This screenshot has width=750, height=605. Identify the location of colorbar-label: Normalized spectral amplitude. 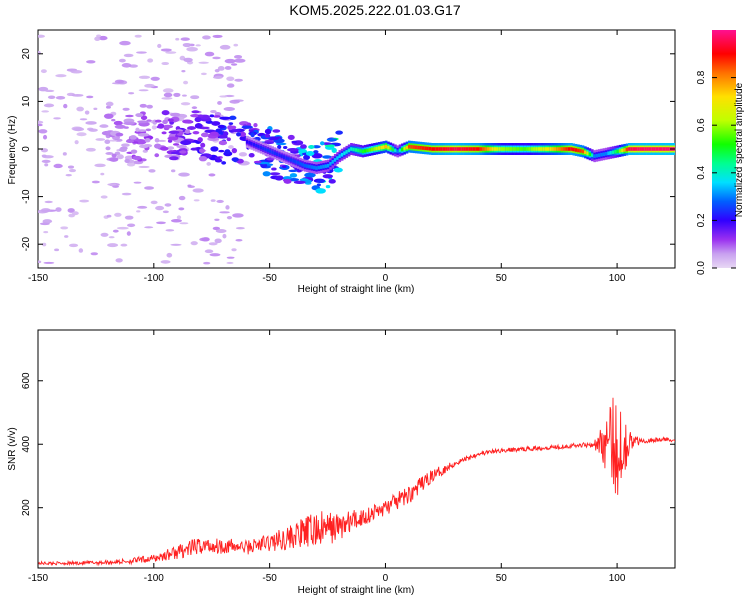
(739, 149).